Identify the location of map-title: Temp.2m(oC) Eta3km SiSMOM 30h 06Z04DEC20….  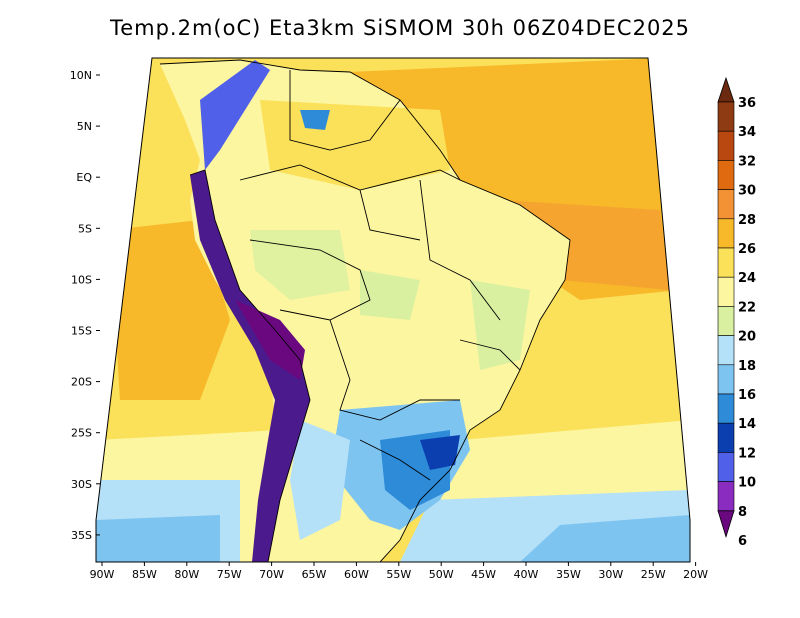
(400, 28).